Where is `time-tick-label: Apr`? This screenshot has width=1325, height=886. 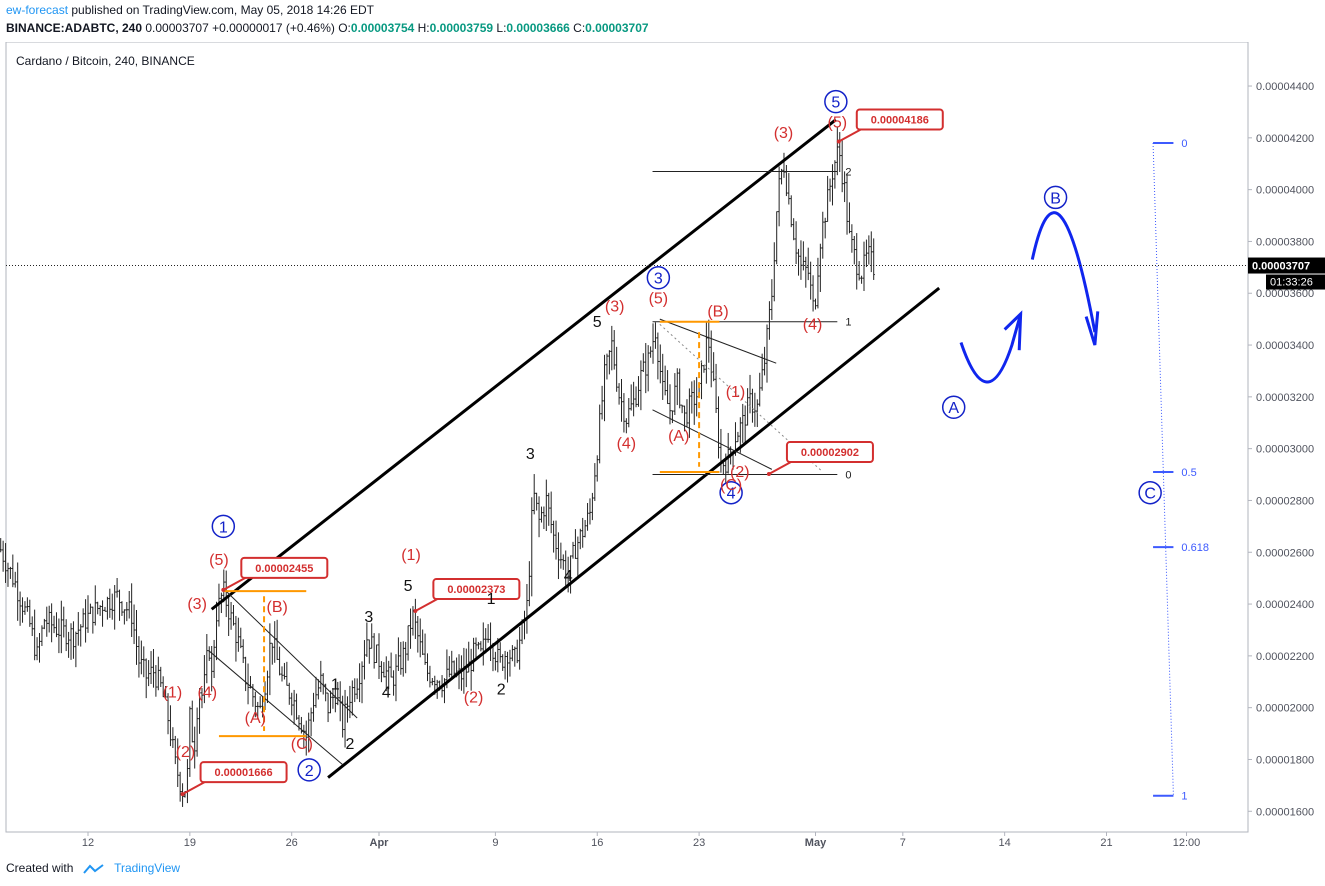 time-tick-label: Apr is located at coordinates (380, 843).